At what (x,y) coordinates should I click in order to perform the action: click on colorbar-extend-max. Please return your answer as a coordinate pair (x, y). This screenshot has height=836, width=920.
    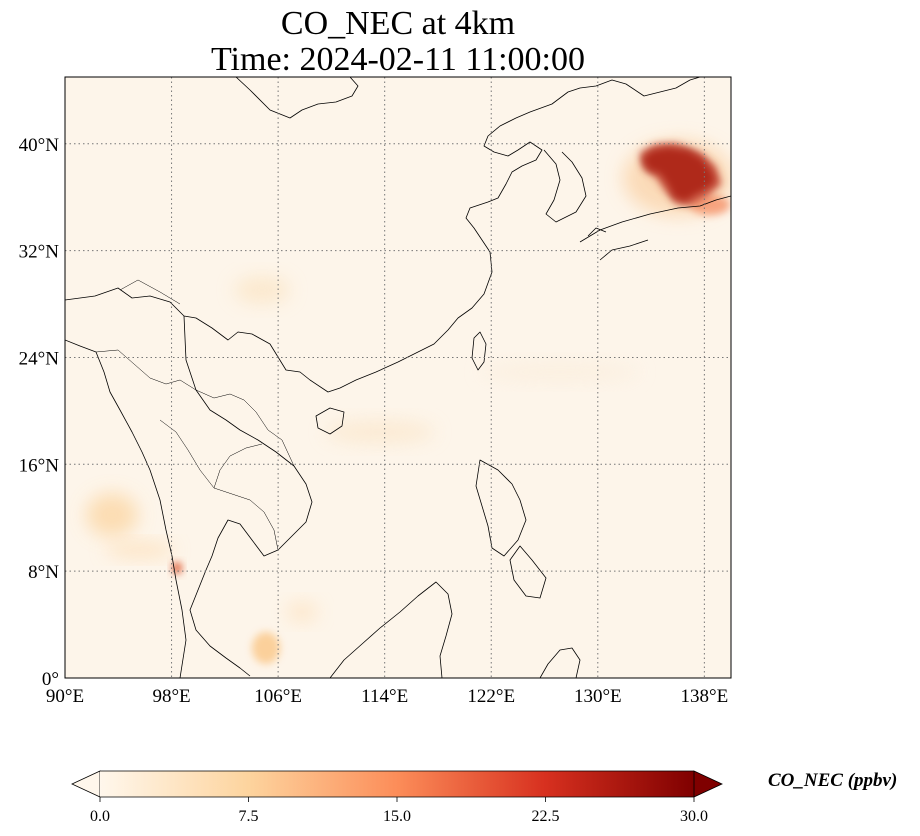
    Looking at the image, I should click on (708, 784).